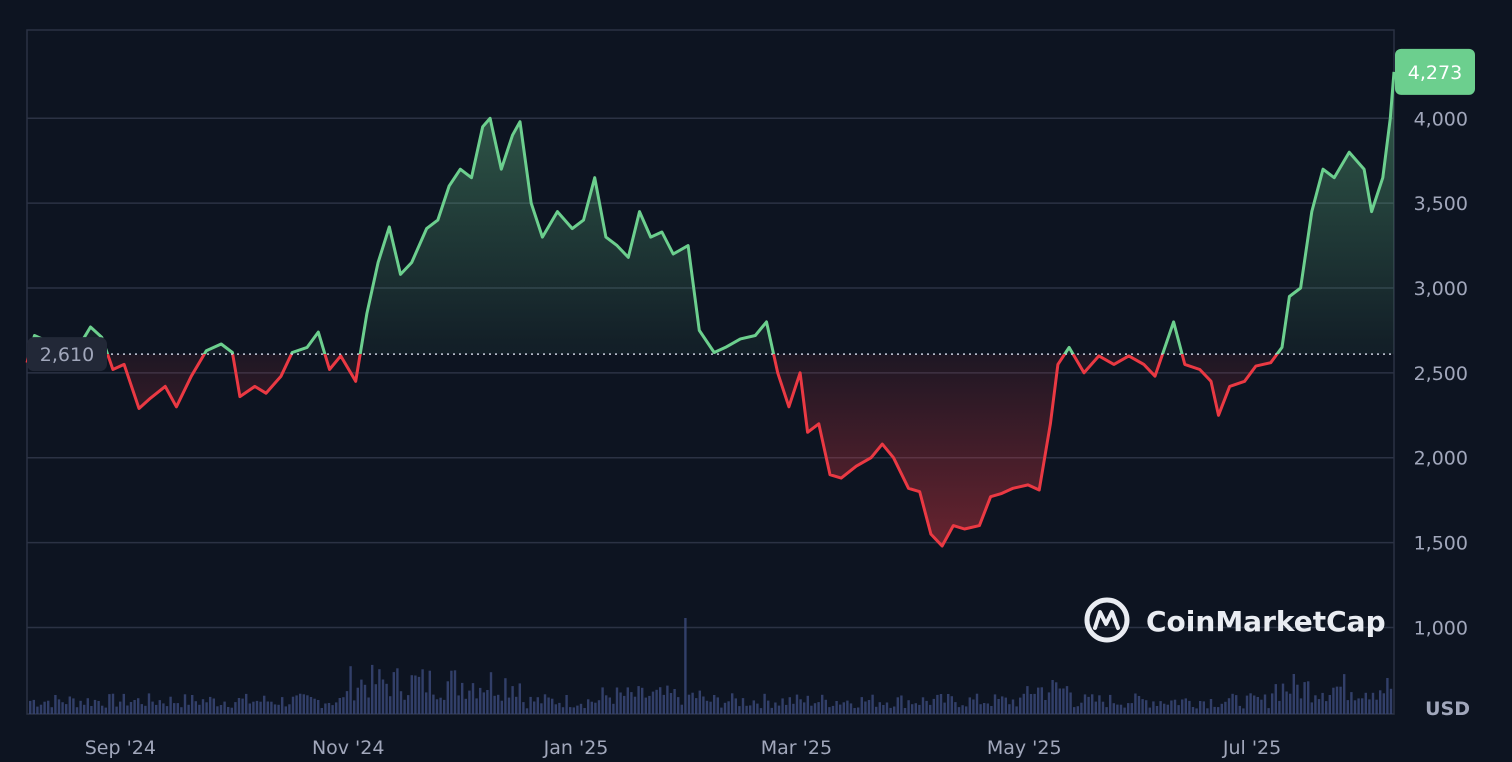  Describe the element at coordinates (120, 748) in the screenshot. I see `x-tick-label: Sep '24` at that location.